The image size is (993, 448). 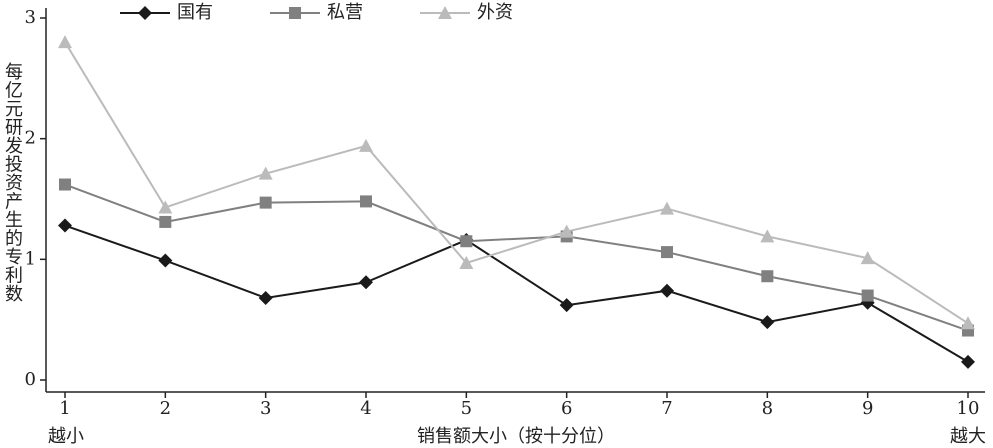 I want to click on y-tick-label: 0, so click(x=30, y=379).